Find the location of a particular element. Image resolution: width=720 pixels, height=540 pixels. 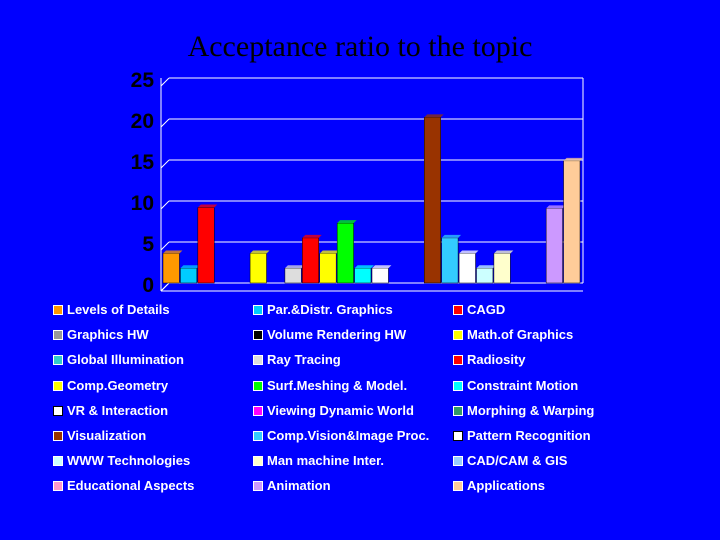

legend-entry: Applications is located at coordinates (499, 485).